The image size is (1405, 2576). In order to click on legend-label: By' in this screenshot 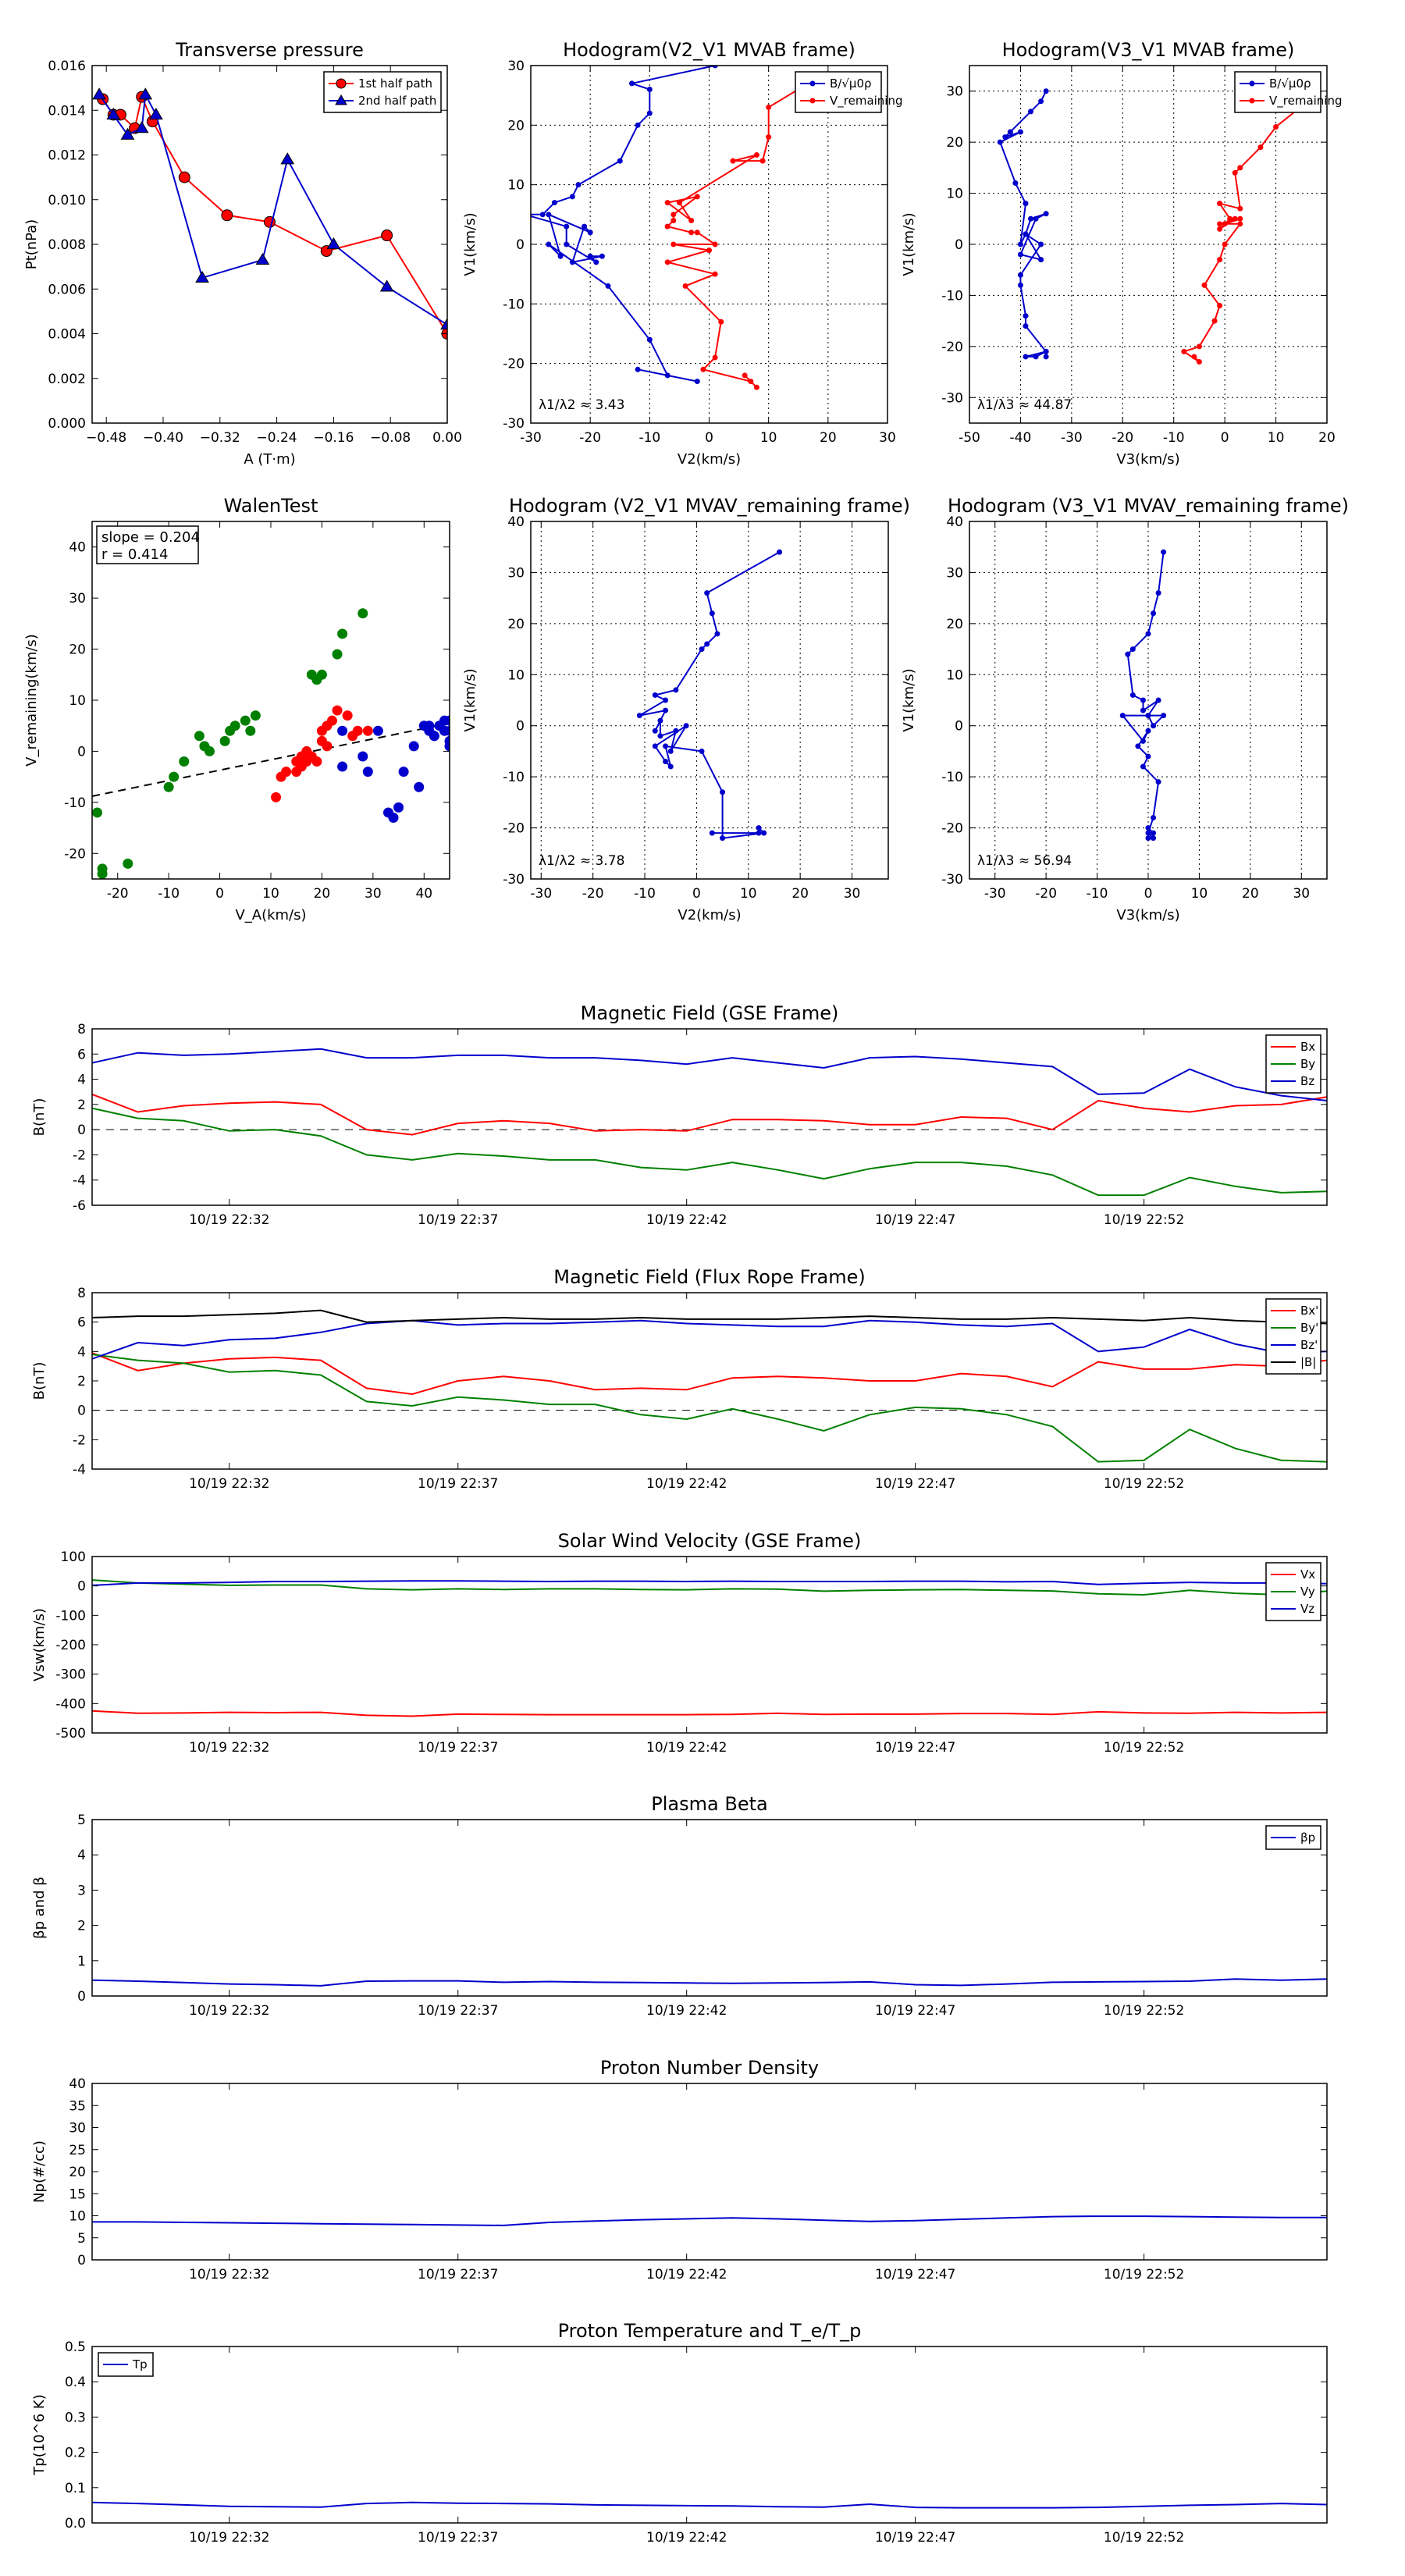, I will do `click(1309, 1328)`.